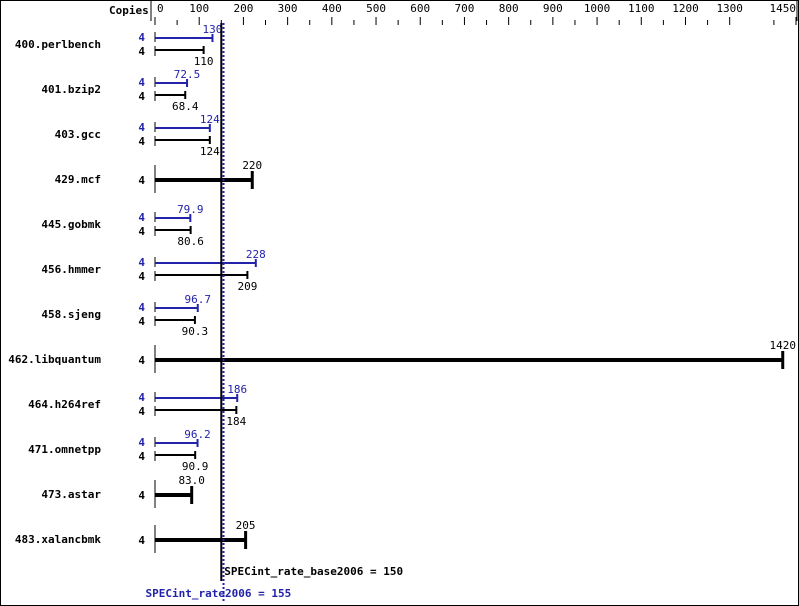  What do you see at coordinates (332, 8) in the screenshot?
I see `x-tick-label: 400` at bounding box center [332, 8].